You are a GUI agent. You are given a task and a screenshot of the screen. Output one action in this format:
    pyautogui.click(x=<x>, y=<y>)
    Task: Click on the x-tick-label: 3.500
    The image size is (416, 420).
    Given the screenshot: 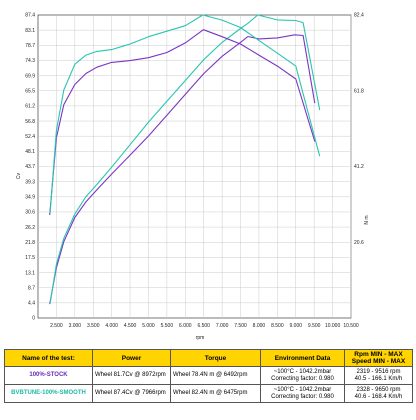 What is the action you would take?
    pyautogui.click(x=93, y=326)
    